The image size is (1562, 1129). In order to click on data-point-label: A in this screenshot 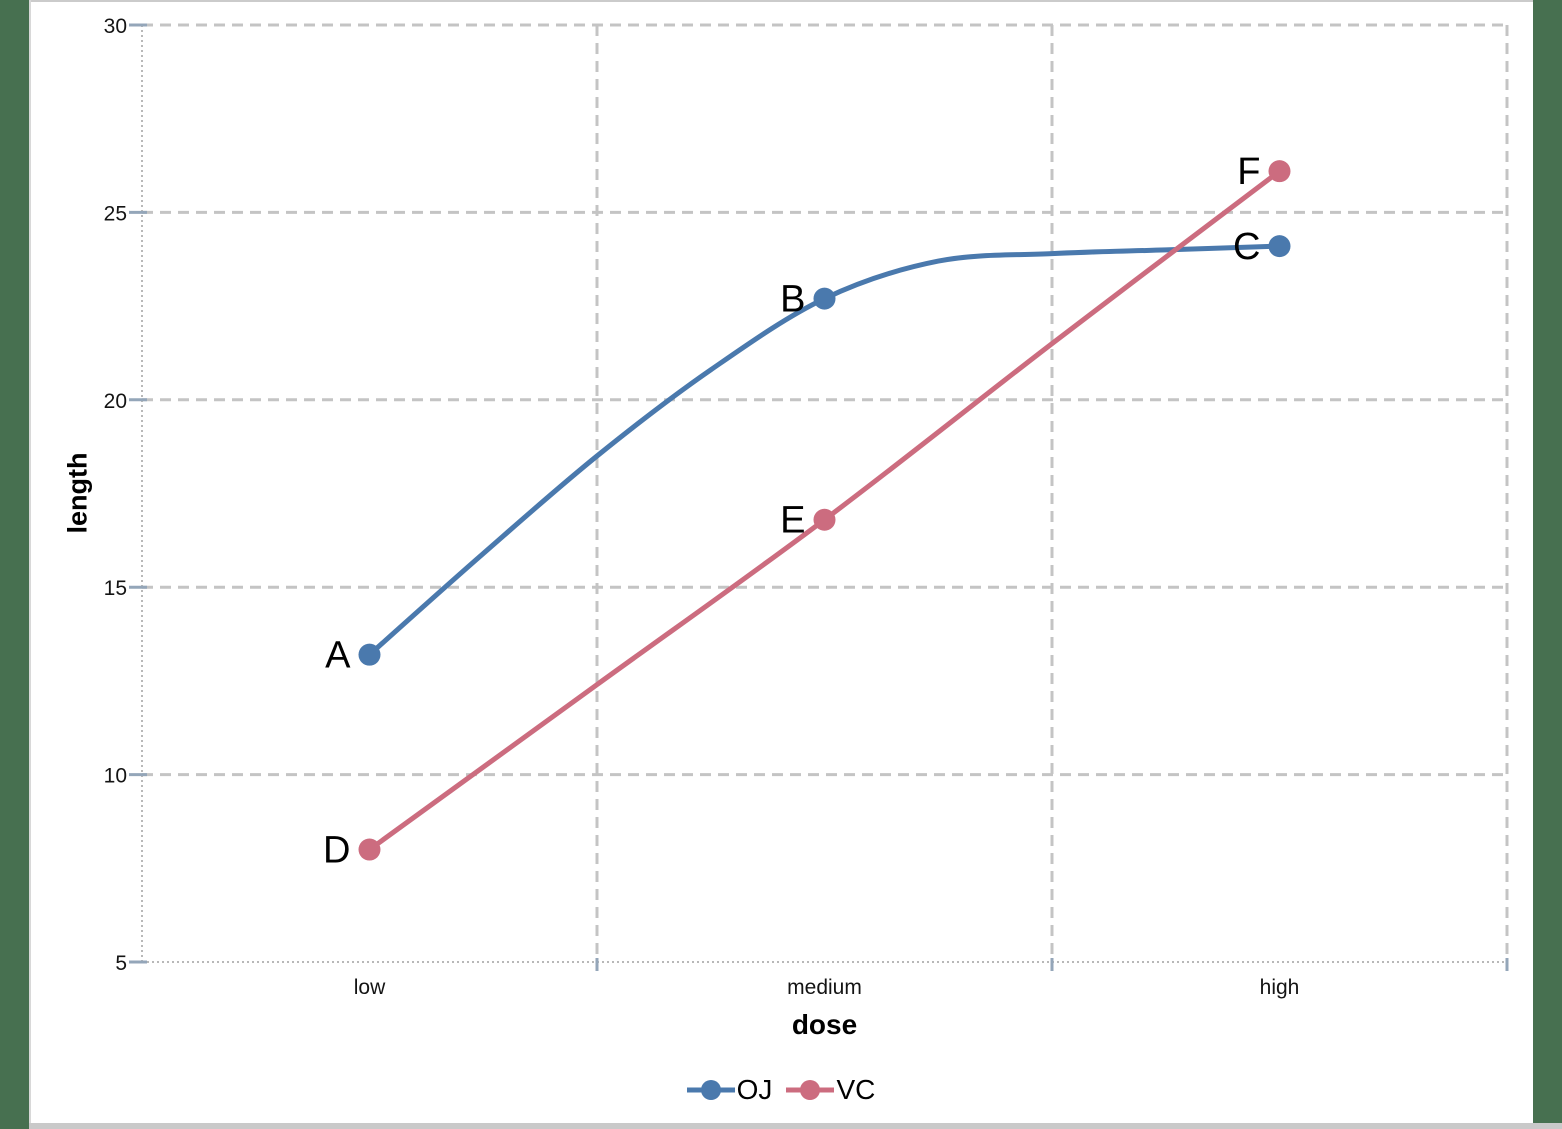, I will do `click(338, 656)`.